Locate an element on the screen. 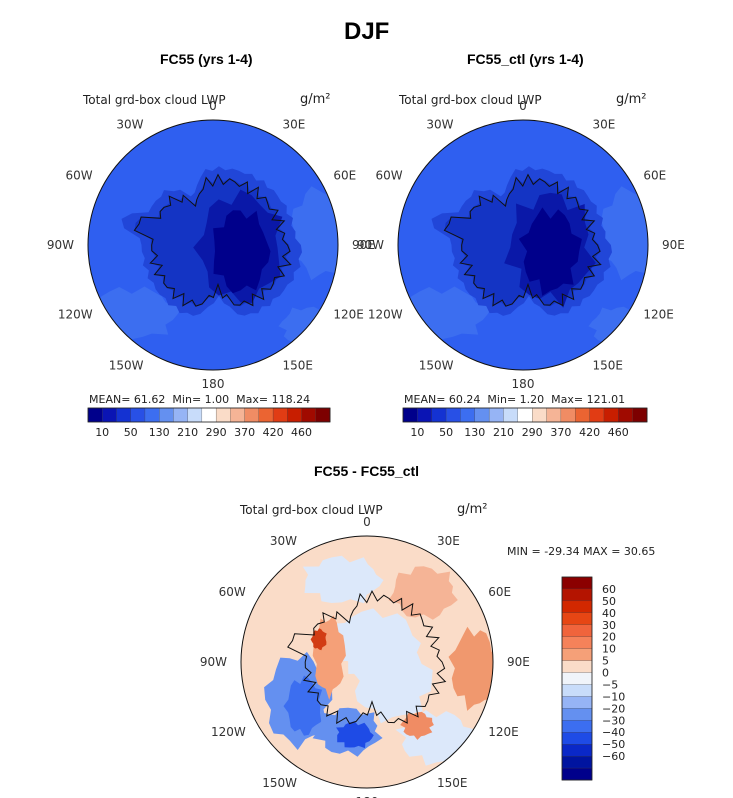  panel1-mean-label: MEAN= is located at coordinates (110, 399).